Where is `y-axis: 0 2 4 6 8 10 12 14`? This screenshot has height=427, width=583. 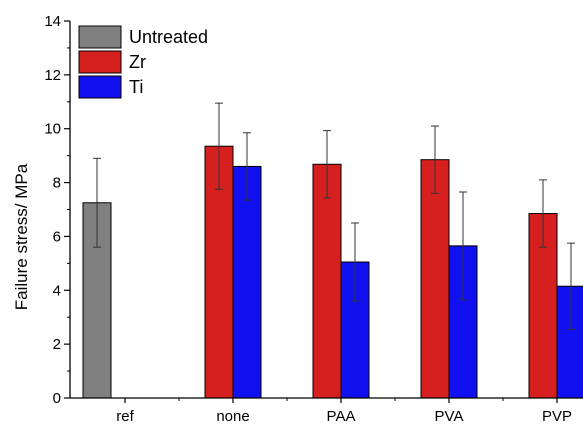 y-axis: 0 2 4 6 8 10 12 14 is located at coordinates (57, 210).